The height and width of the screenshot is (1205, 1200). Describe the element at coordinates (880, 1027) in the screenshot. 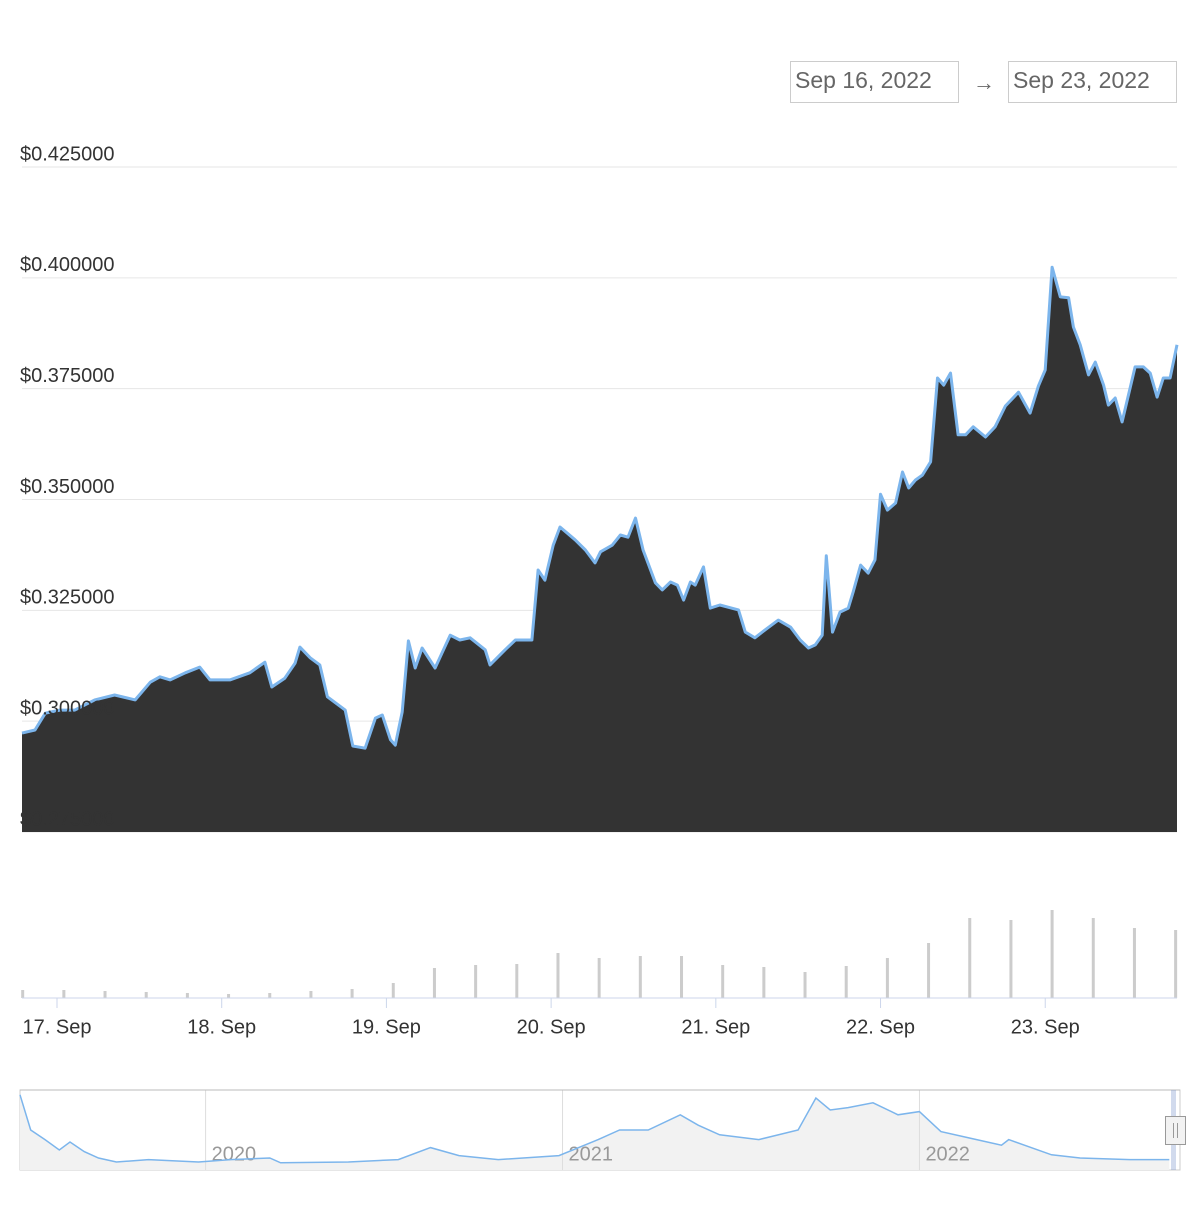

I see `x-tick-label: 22. Sep` at that location.